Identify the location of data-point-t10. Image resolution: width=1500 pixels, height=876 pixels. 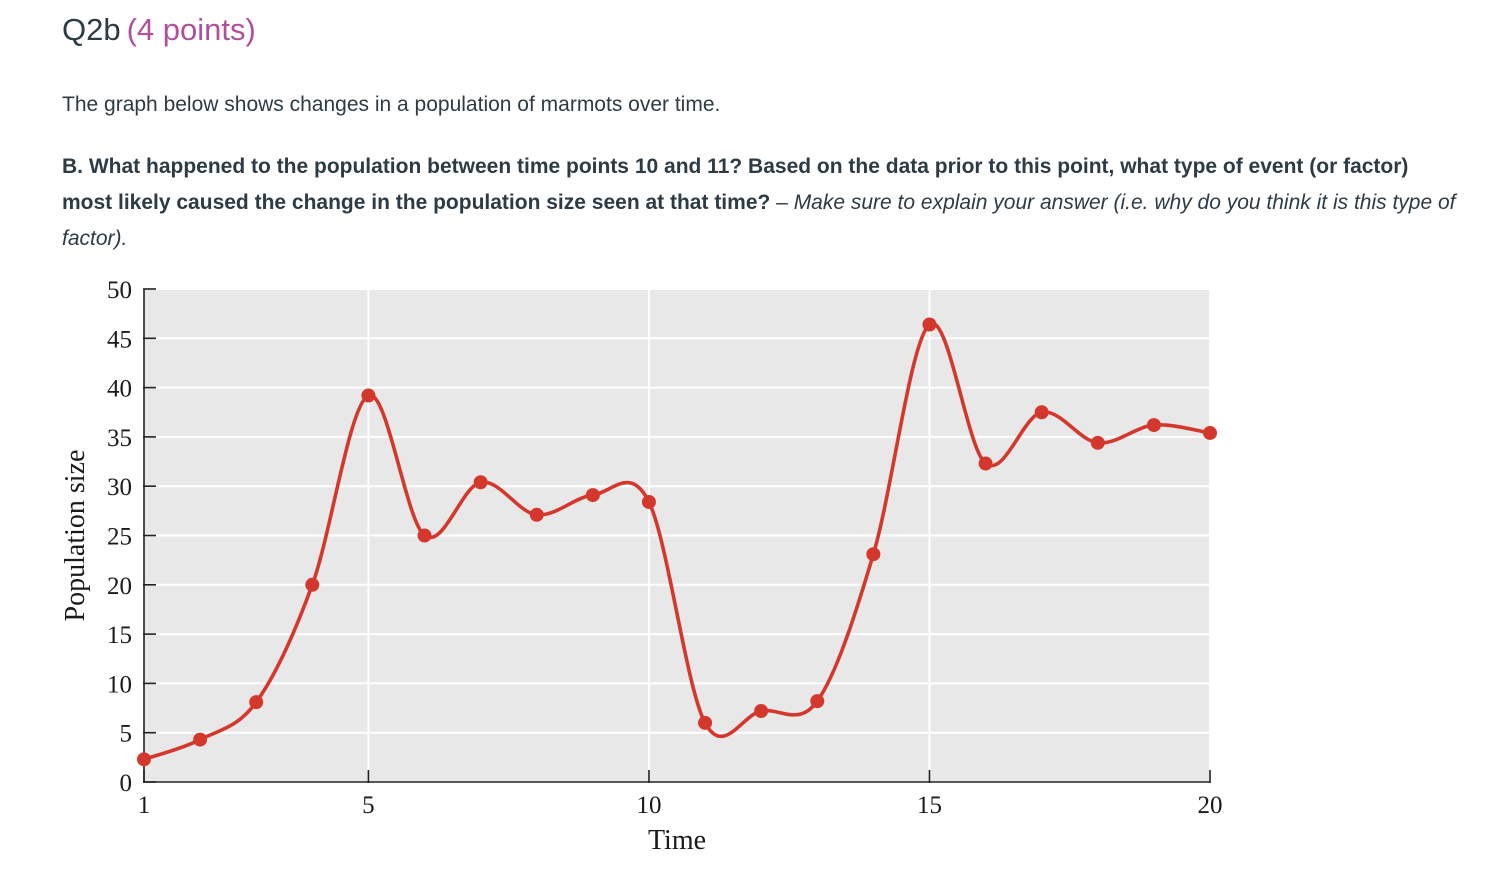
(648, 501).